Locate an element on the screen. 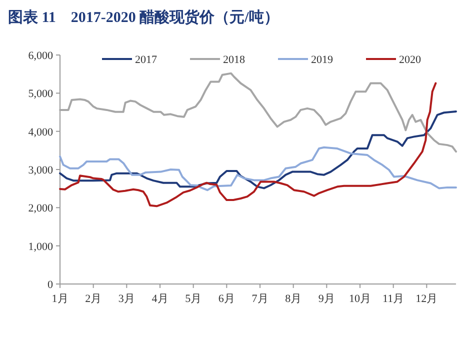 The image size is (475, 342). y-tick-label: 6,000 is located at coordinates (41, 56).